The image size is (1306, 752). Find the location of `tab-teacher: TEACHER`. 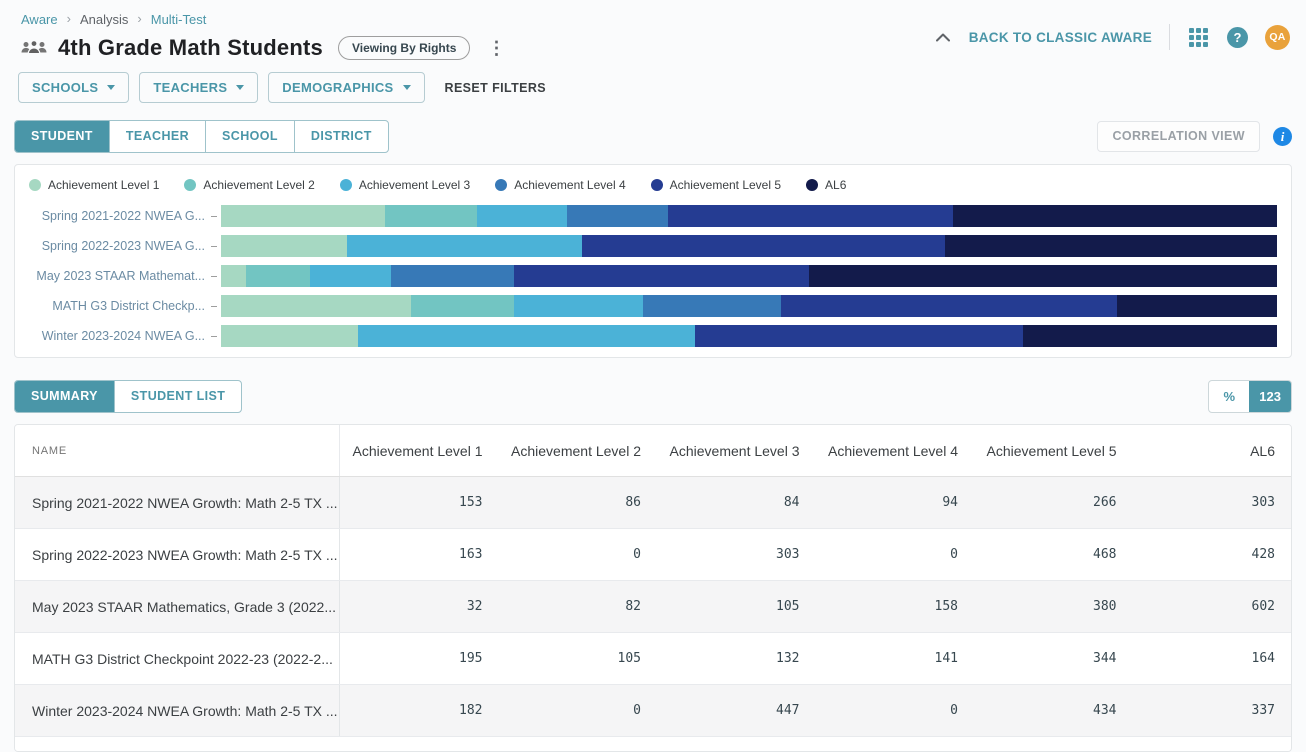

tab-teacher: TEACHER is located at coordinates (156, 136).